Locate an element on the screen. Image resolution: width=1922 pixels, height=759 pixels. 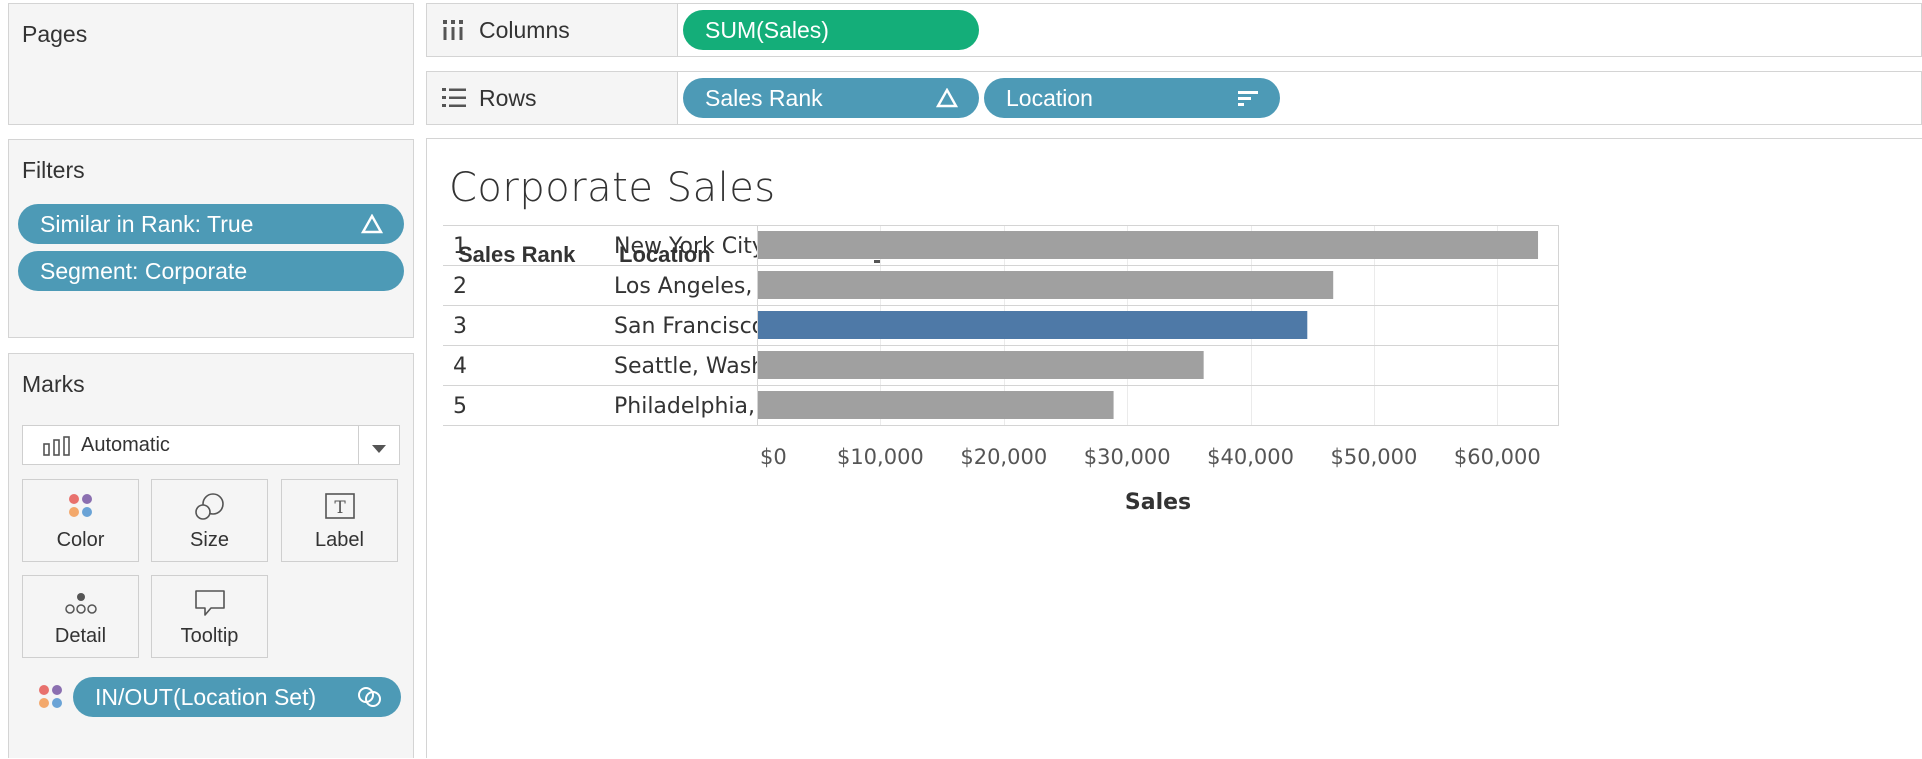
mark-type-dropdown: Automatic is located at coordinates (211, 445).